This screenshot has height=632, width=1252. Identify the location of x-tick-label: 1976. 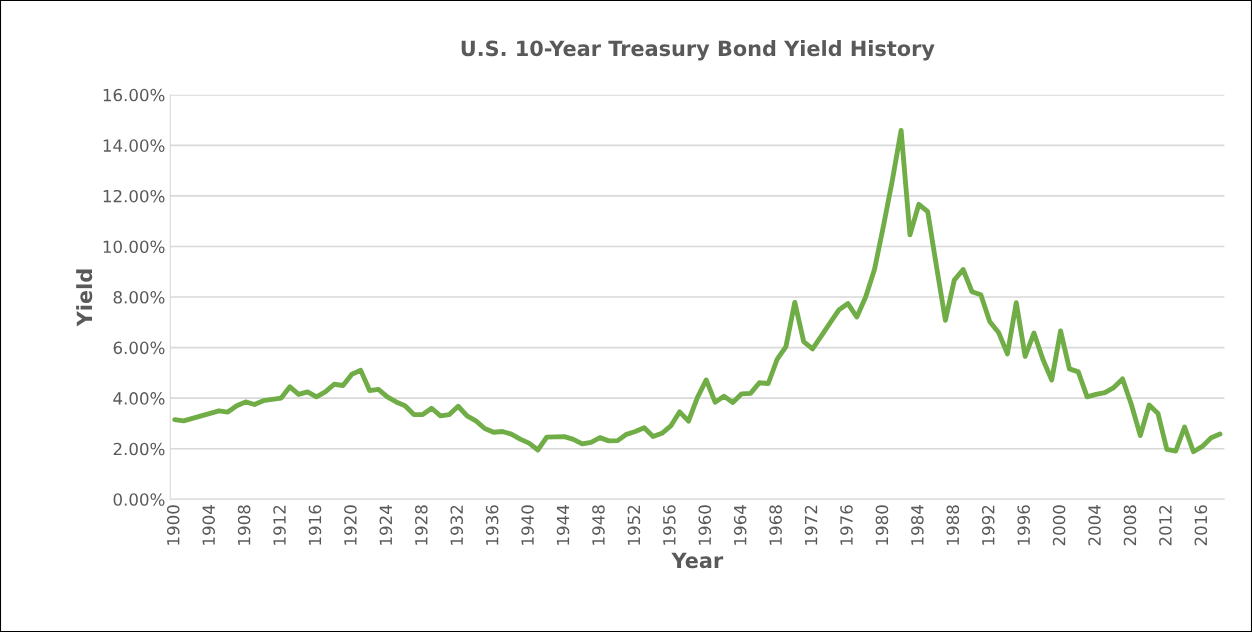
(846, 525).